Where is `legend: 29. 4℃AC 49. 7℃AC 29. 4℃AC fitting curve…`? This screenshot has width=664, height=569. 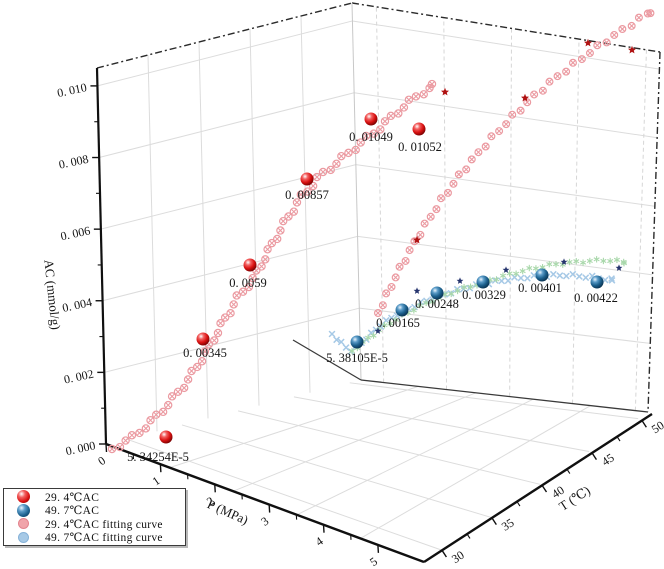
legend: 29. 4℃AC 49. 7℃AC 29. 4℃AC fitting curve… is located at coordinates (94, 517).